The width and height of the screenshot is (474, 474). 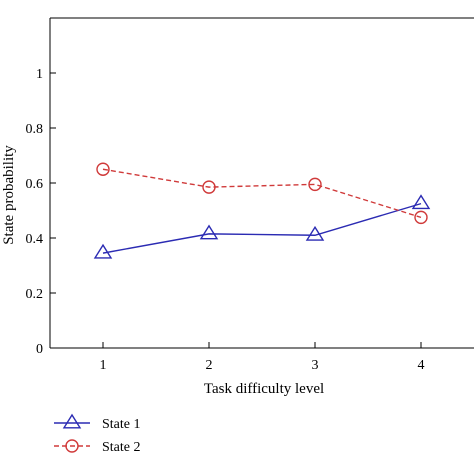 I want to click on series-1-line, so click(x=262, y=228).